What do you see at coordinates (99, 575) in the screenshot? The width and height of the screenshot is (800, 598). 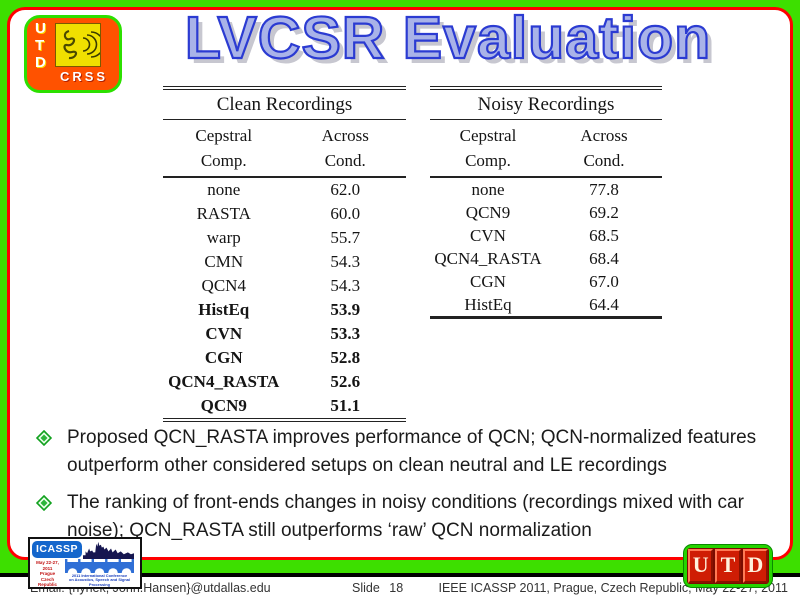 I see `icassp-line1: 2011 International Conference` at bounding box center [99, 575].